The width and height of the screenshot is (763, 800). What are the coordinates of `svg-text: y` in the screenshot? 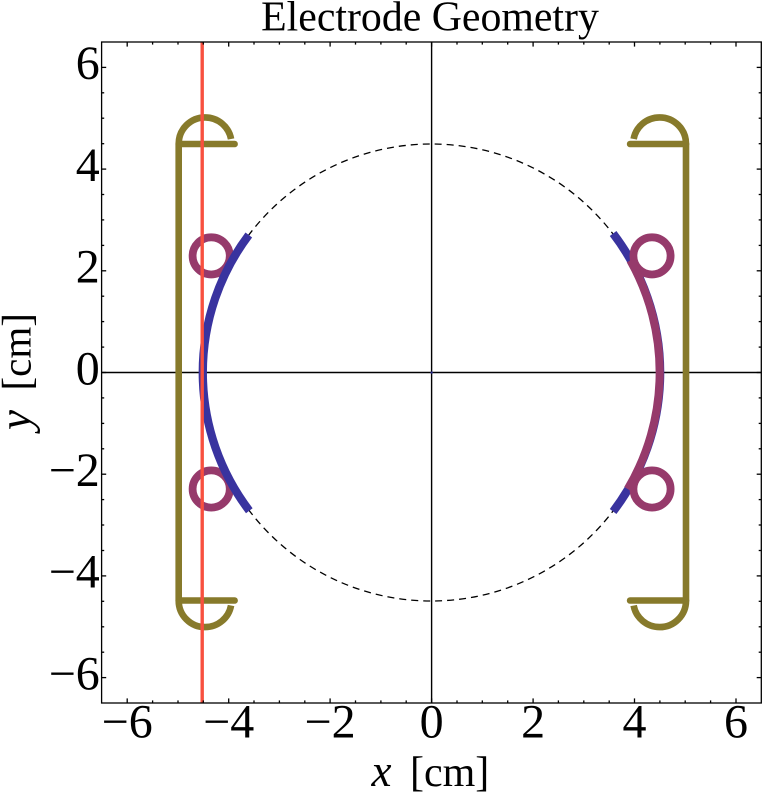 It's located at (20, 422).